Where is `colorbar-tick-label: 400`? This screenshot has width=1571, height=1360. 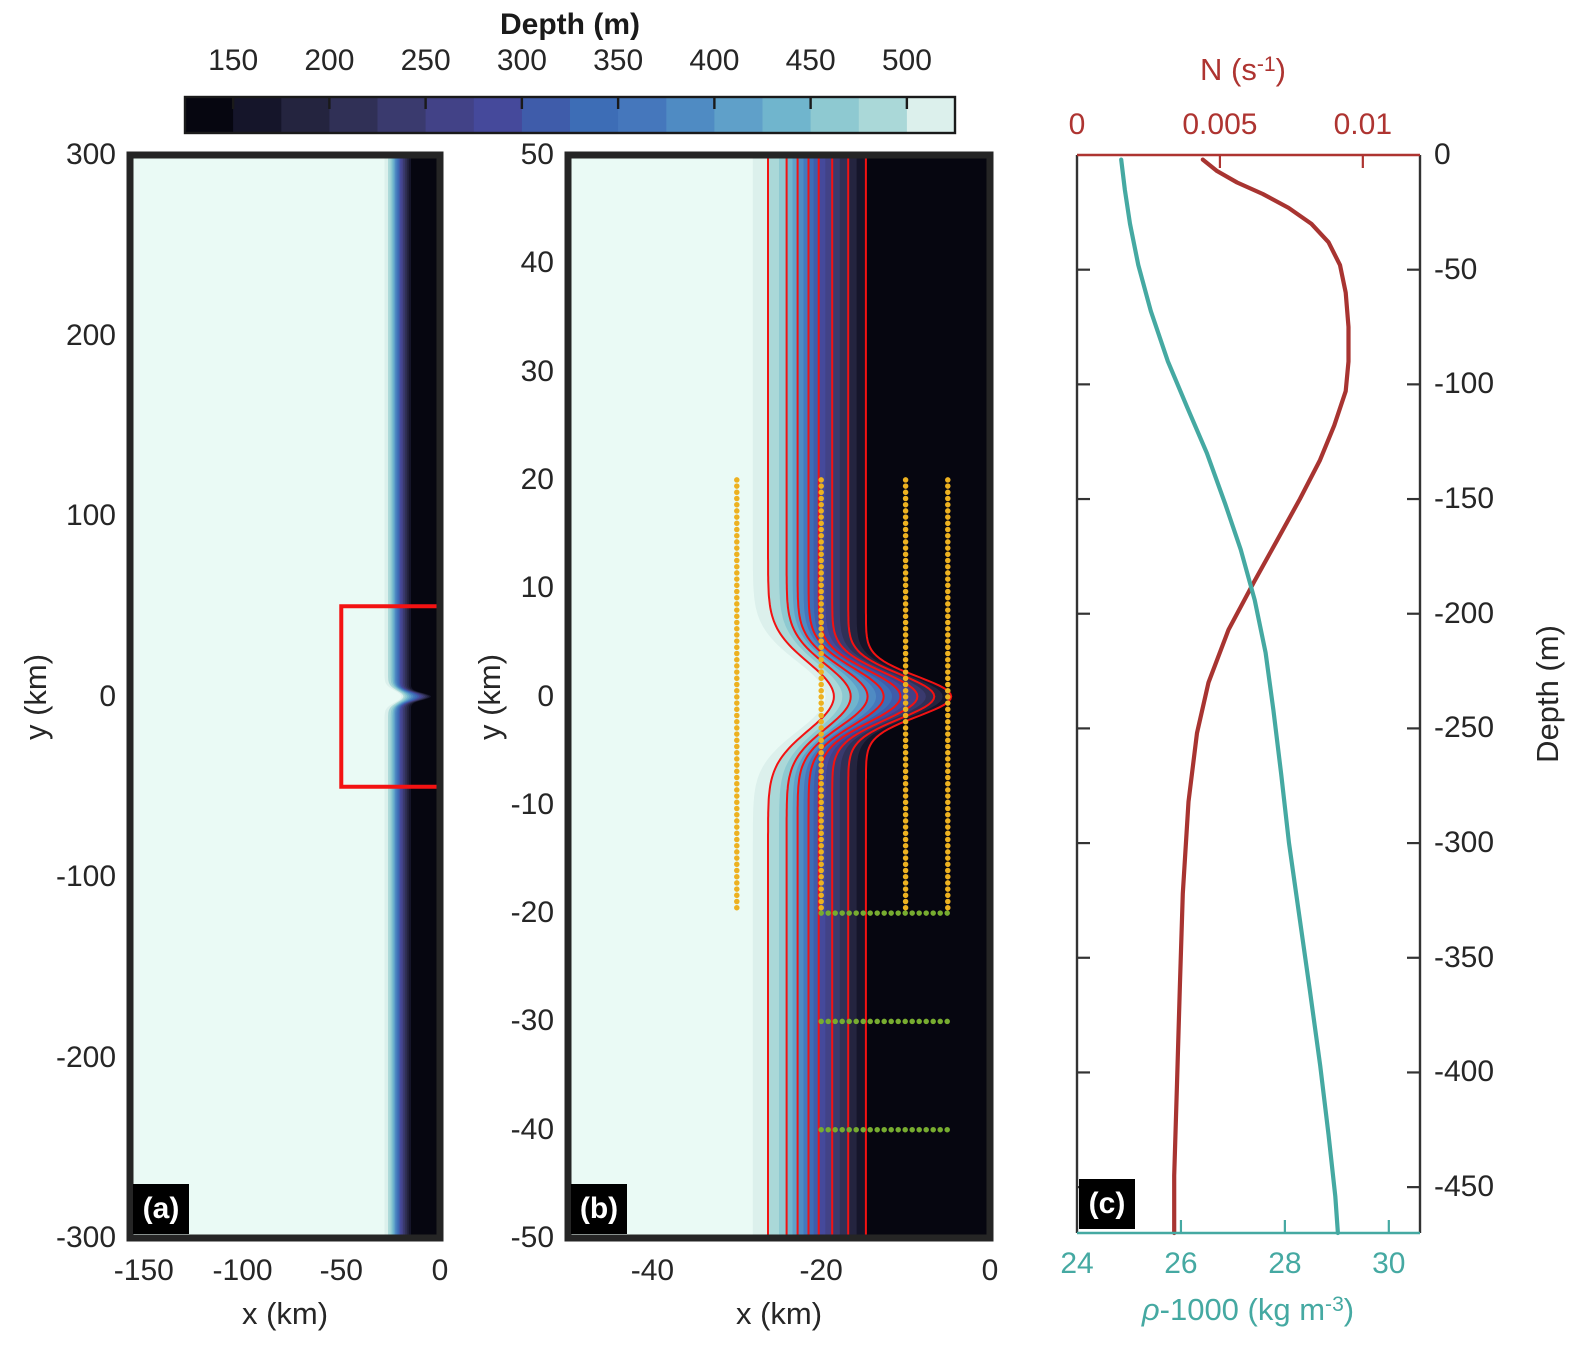 colorbar-tick-label: 400 is located at coordinates (714, 60).